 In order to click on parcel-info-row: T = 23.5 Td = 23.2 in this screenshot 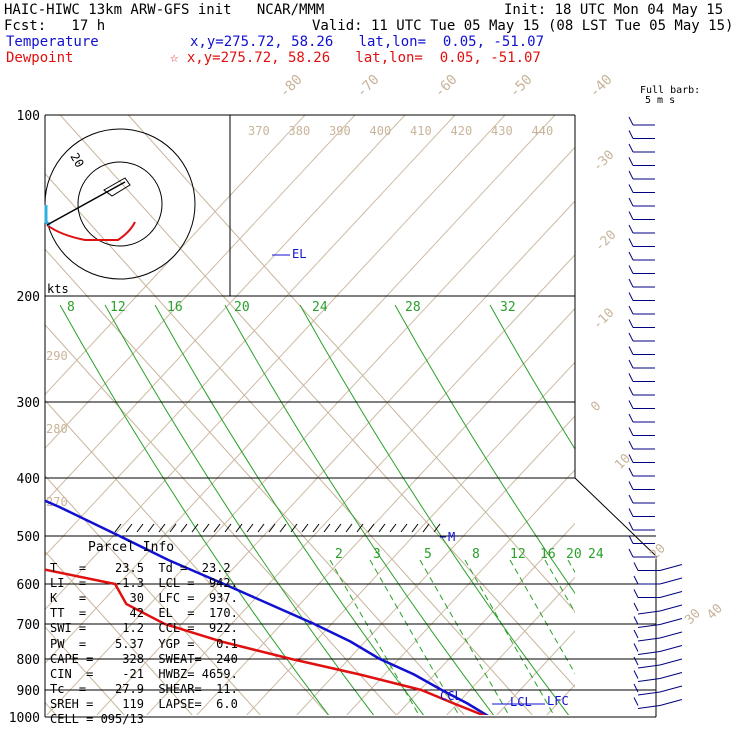, I will do `click(140, 568)`.